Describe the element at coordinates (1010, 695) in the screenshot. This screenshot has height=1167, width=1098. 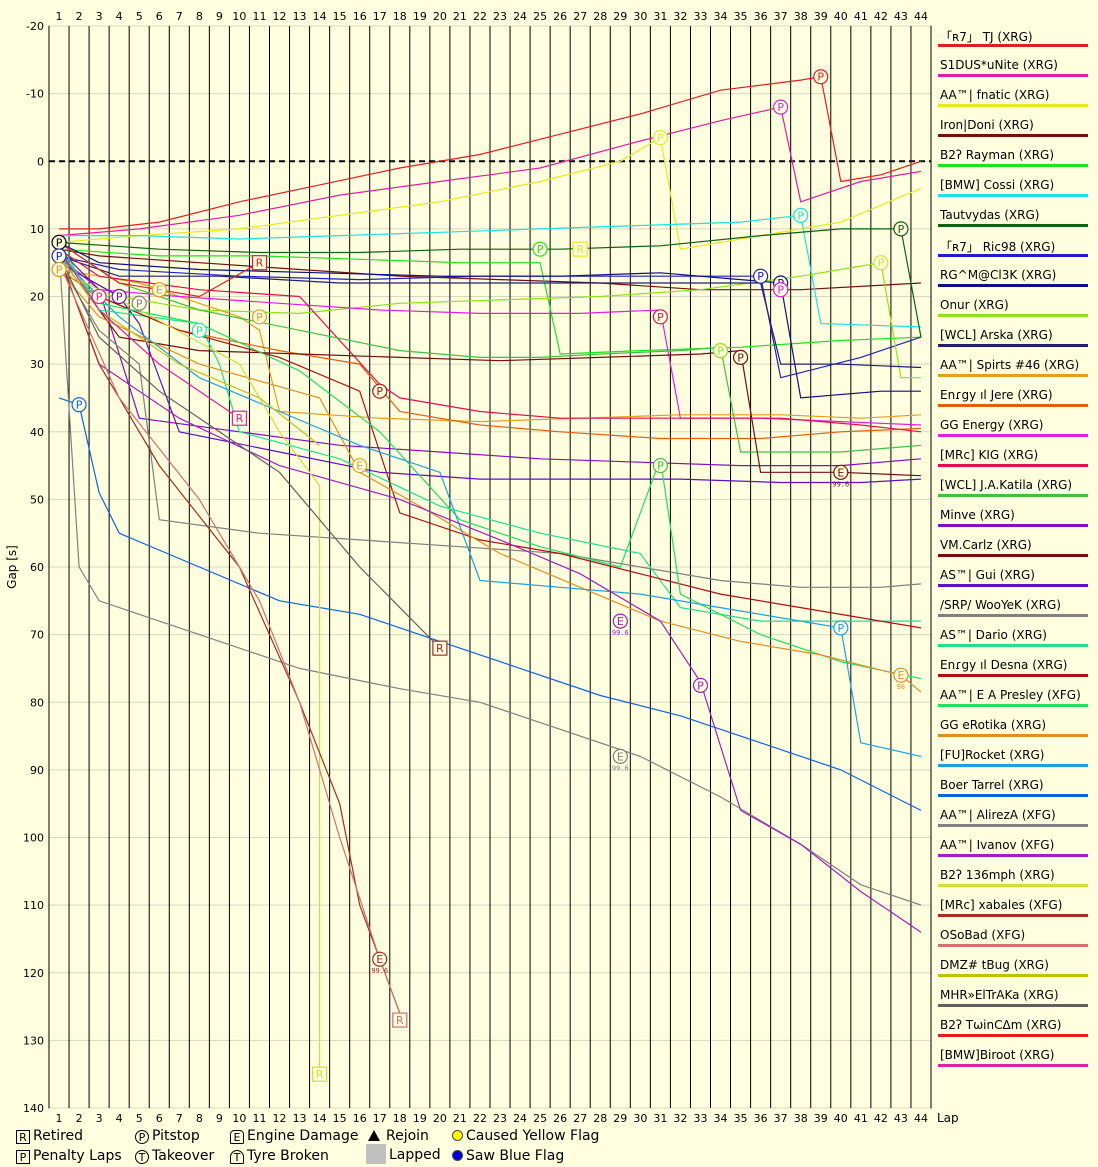
I see `legend-label: AA™| E A Presley (XFG)` at that location.